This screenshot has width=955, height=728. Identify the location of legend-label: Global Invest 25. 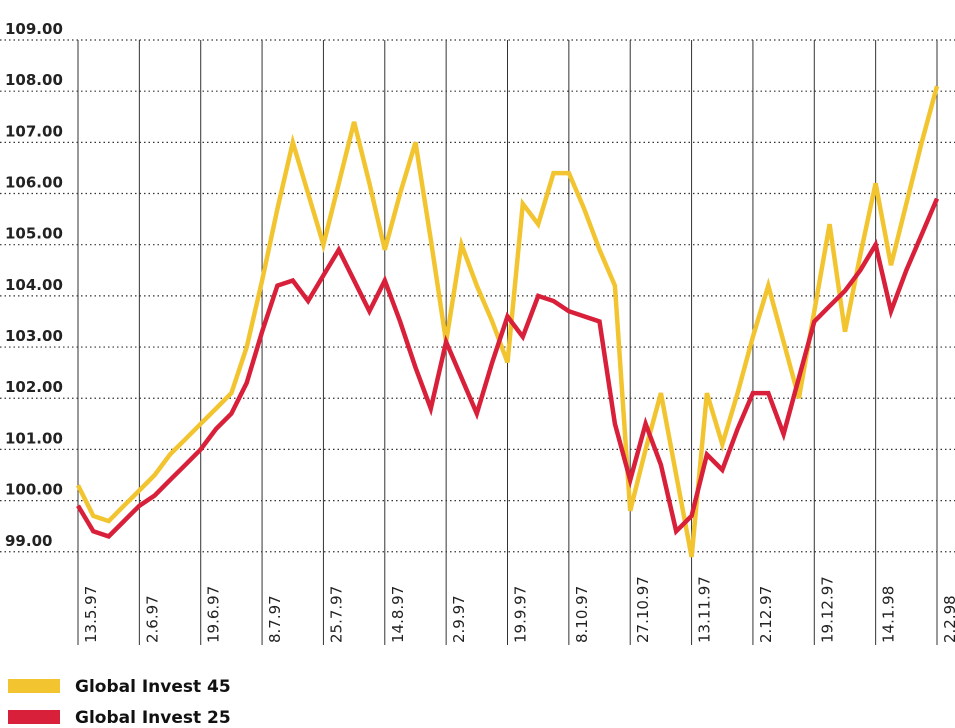
(153, 718).